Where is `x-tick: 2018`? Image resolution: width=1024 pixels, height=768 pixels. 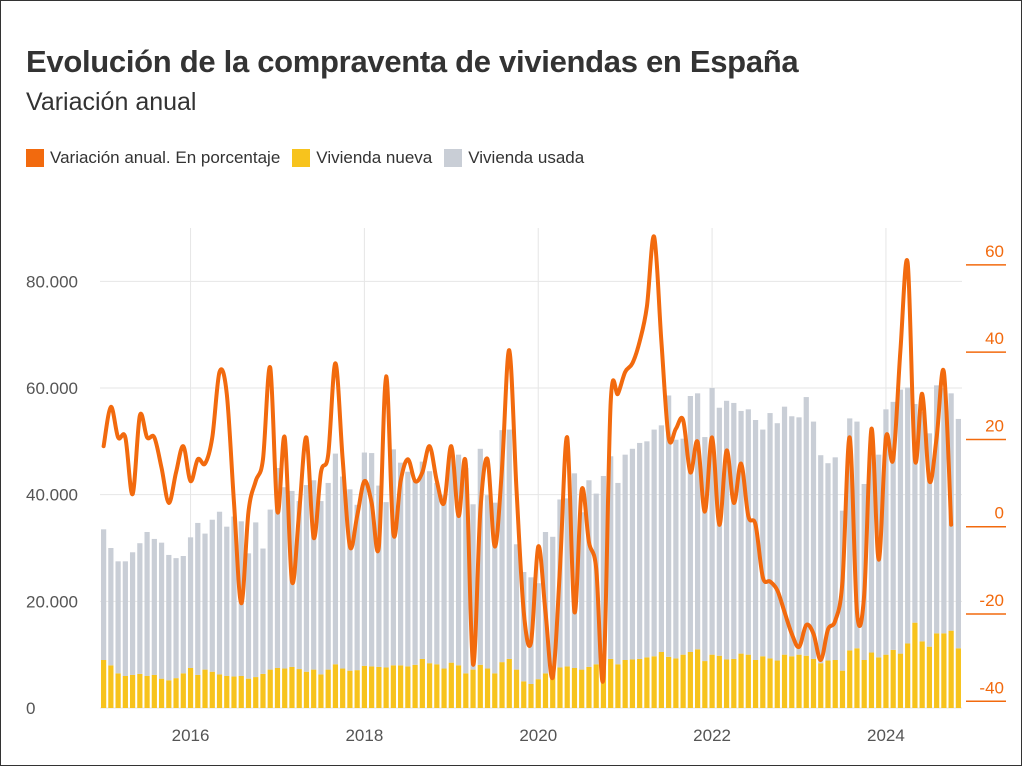 x-tick: 2018 is located at coordinates (364, 735).